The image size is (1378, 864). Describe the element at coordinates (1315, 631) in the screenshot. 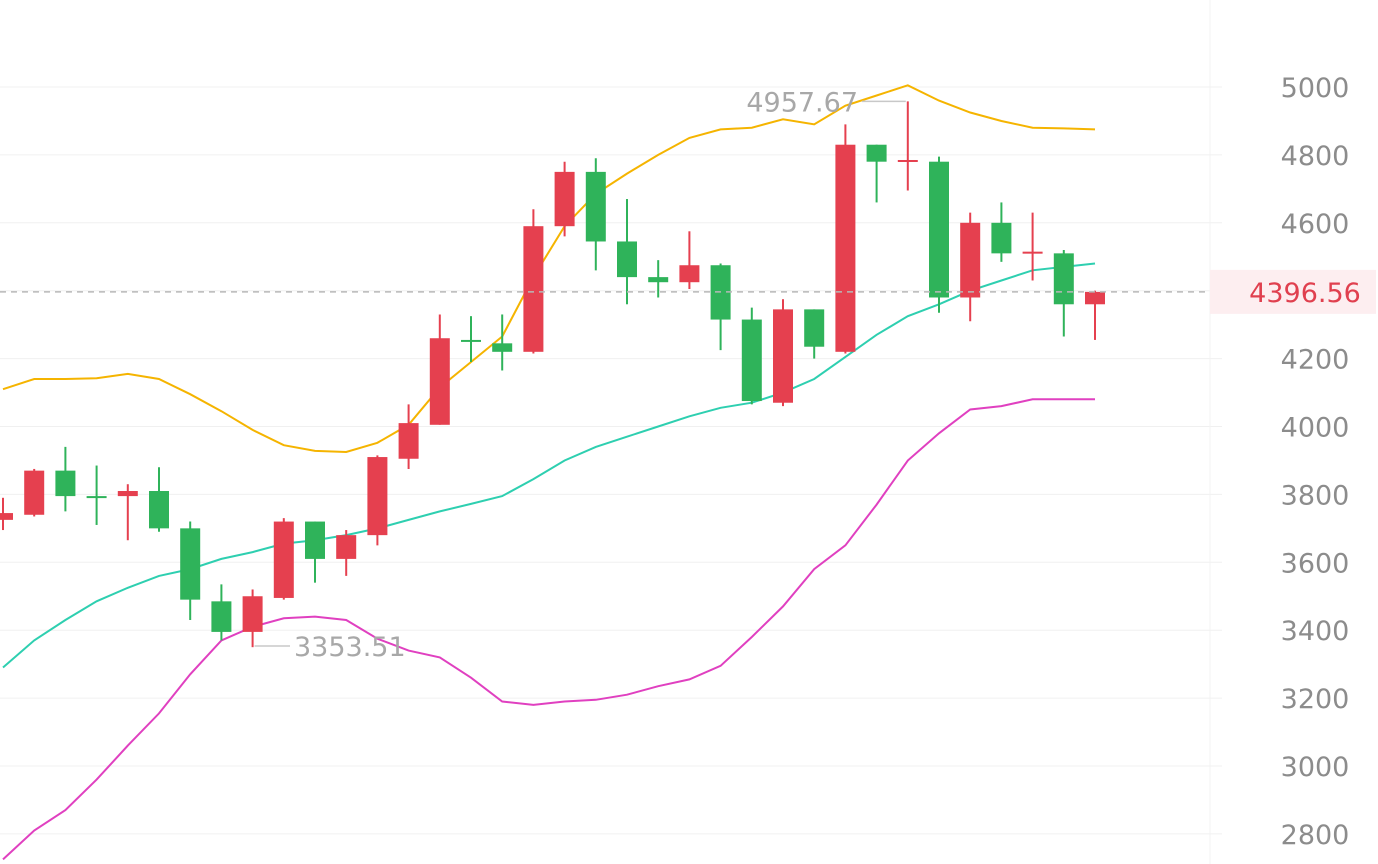

I see `y-tick-label-3400: 3400` at that location.